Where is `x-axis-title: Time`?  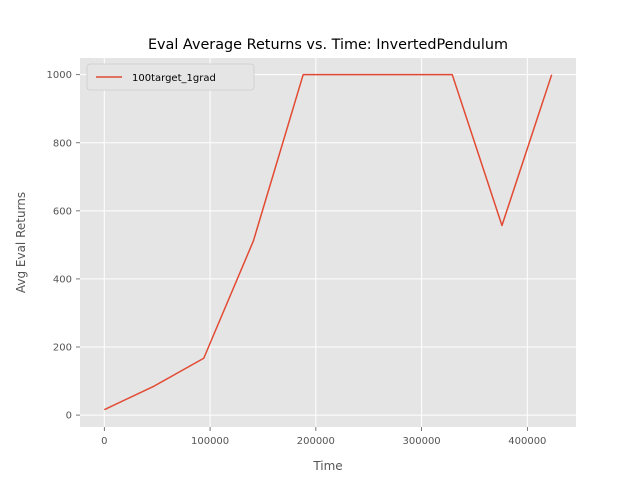
x-axis-title: Time is located at coordinates (327, 466).